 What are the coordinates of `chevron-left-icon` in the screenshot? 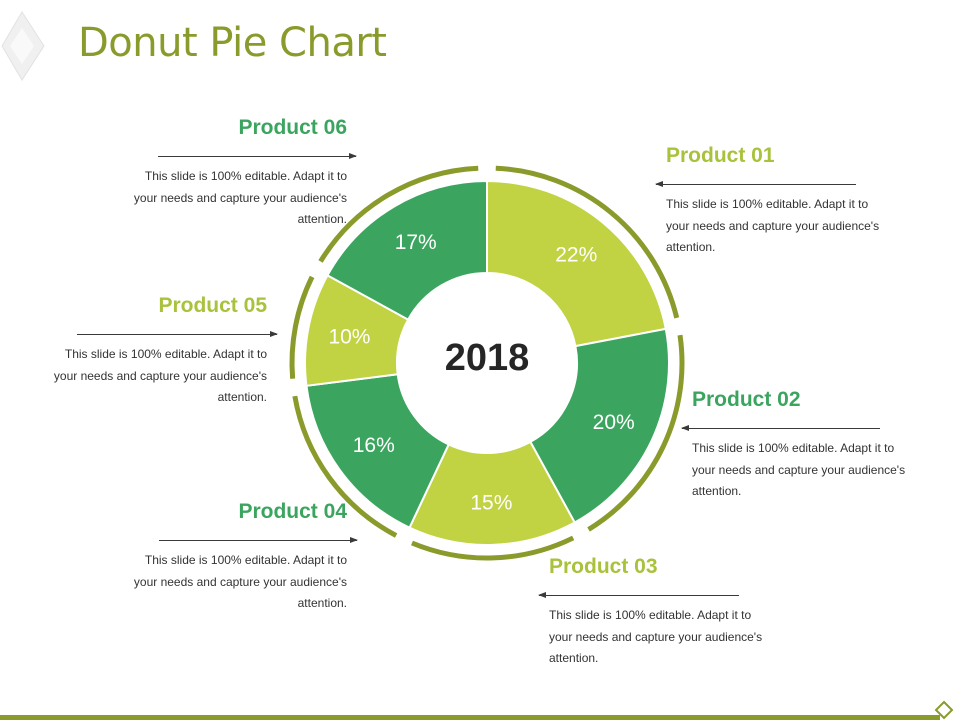 It's located at (944, 710).